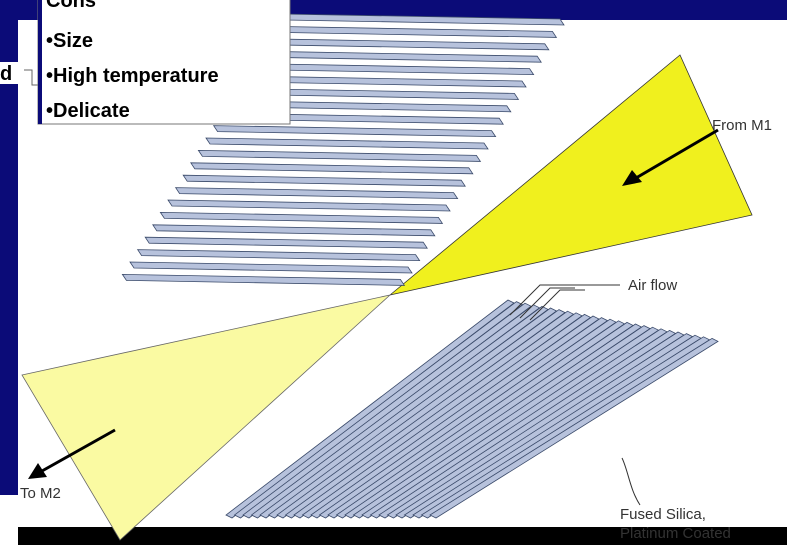 This screenshot has width=787, height=545. Describe the element at coordinates (663, 514) in the screenshot. I see `label: Fused Silica,` at that location.